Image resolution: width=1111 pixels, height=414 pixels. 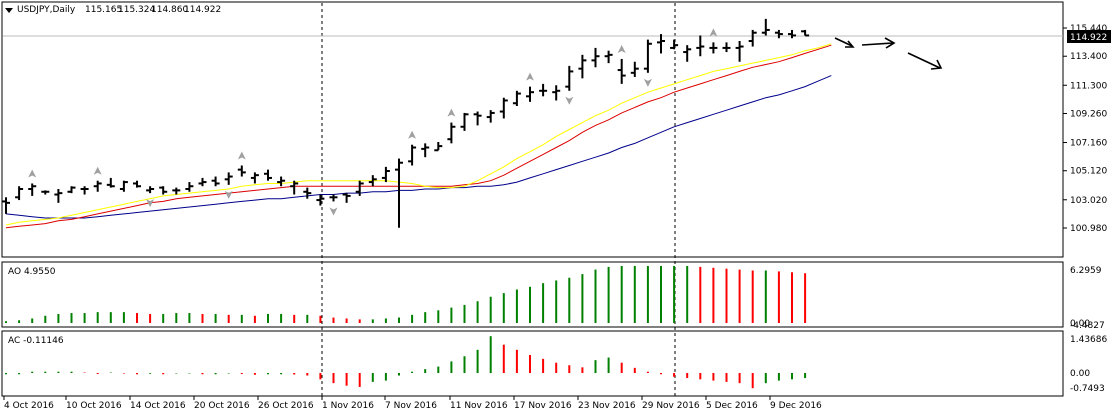 What do you see at coordinates (103, 10) in the screenshot?
I see `open-value: 115.165` at bounding box center [103, 10].